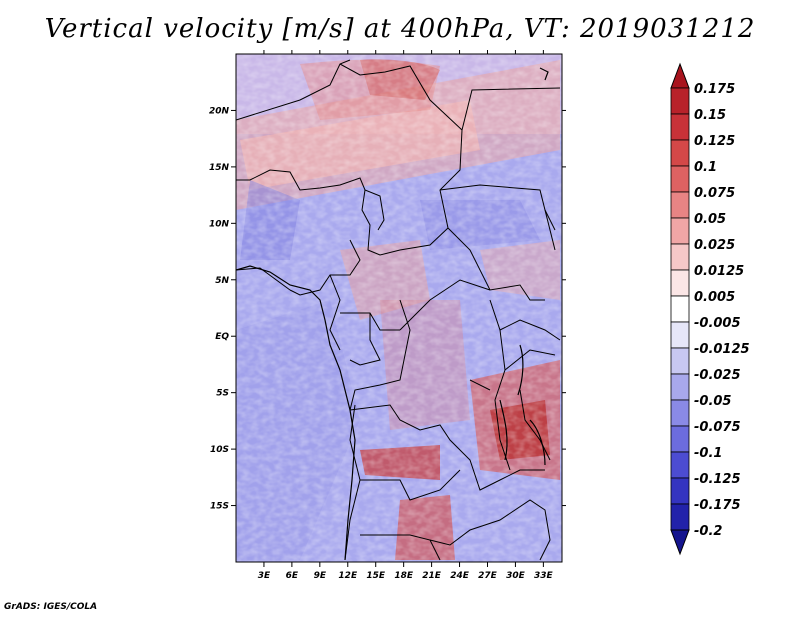  What do you see at coordinates (320, 576) in the screenshot?
I see `lon-tick-label: 9E` at bounding box center [320, 576].